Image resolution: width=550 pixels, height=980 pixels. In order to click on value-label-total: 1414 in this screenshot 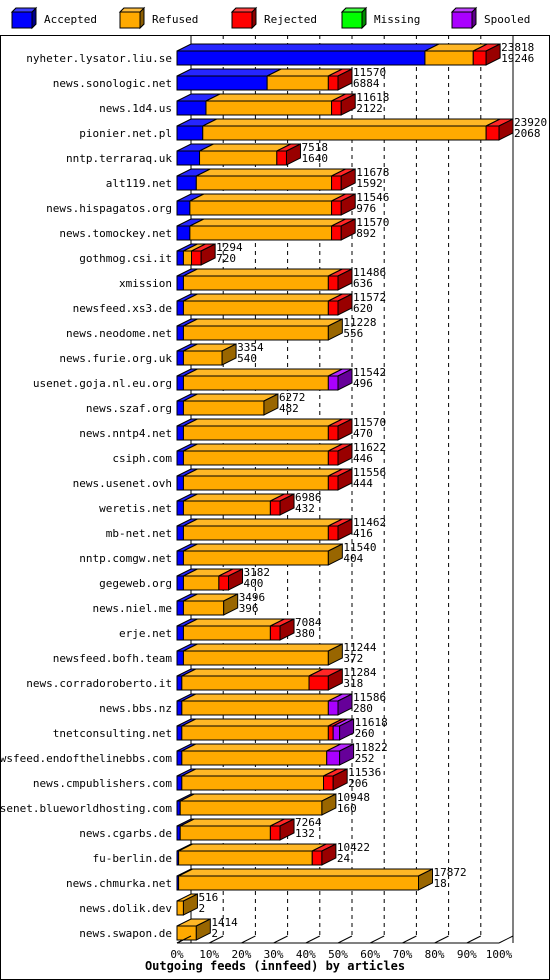, I will do `click(224, 922)`.